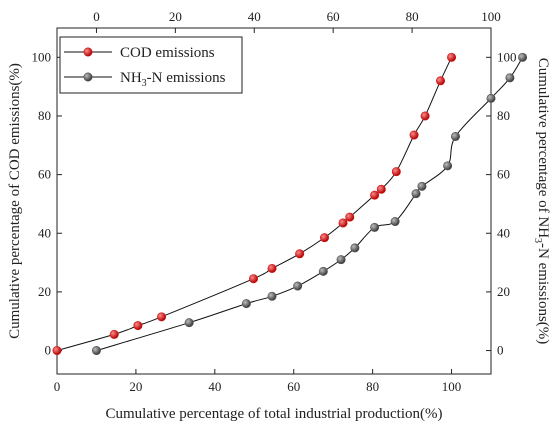 This screenshot has width=550, height=432. I want to click on x-tick-label: 100, so click(452, 386).